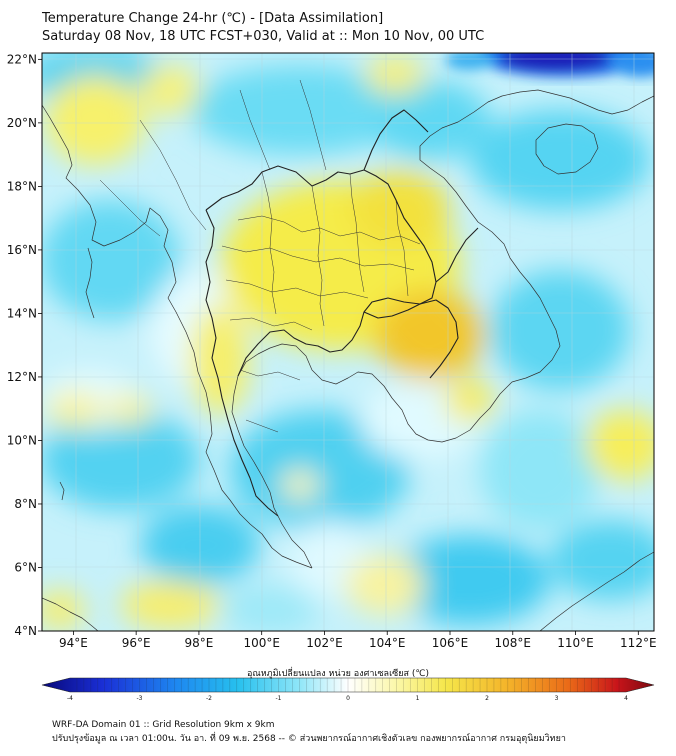  Describe the element at coordinates (22, 440) in the screenshot. I see `lat-tick-label: 10°N` at that location.